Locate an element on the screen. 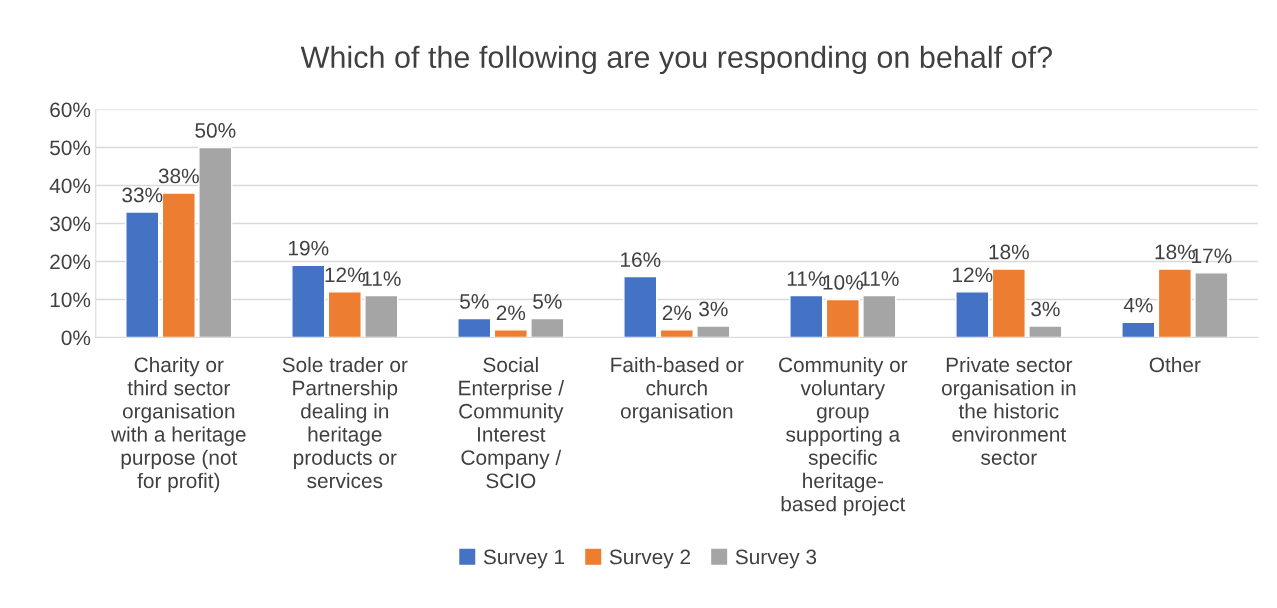 The image size is (1277, 608). data-label: 19% is located at coordinates (309, 248).